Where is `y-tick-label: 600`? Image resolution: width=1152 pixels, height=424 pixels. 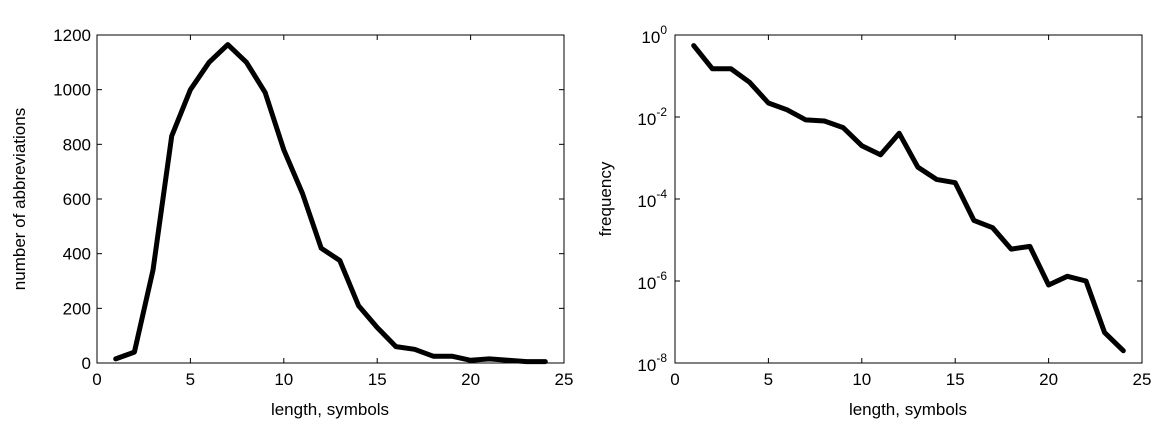 y-tick-label: 600 is located at coordinates (77, 199).